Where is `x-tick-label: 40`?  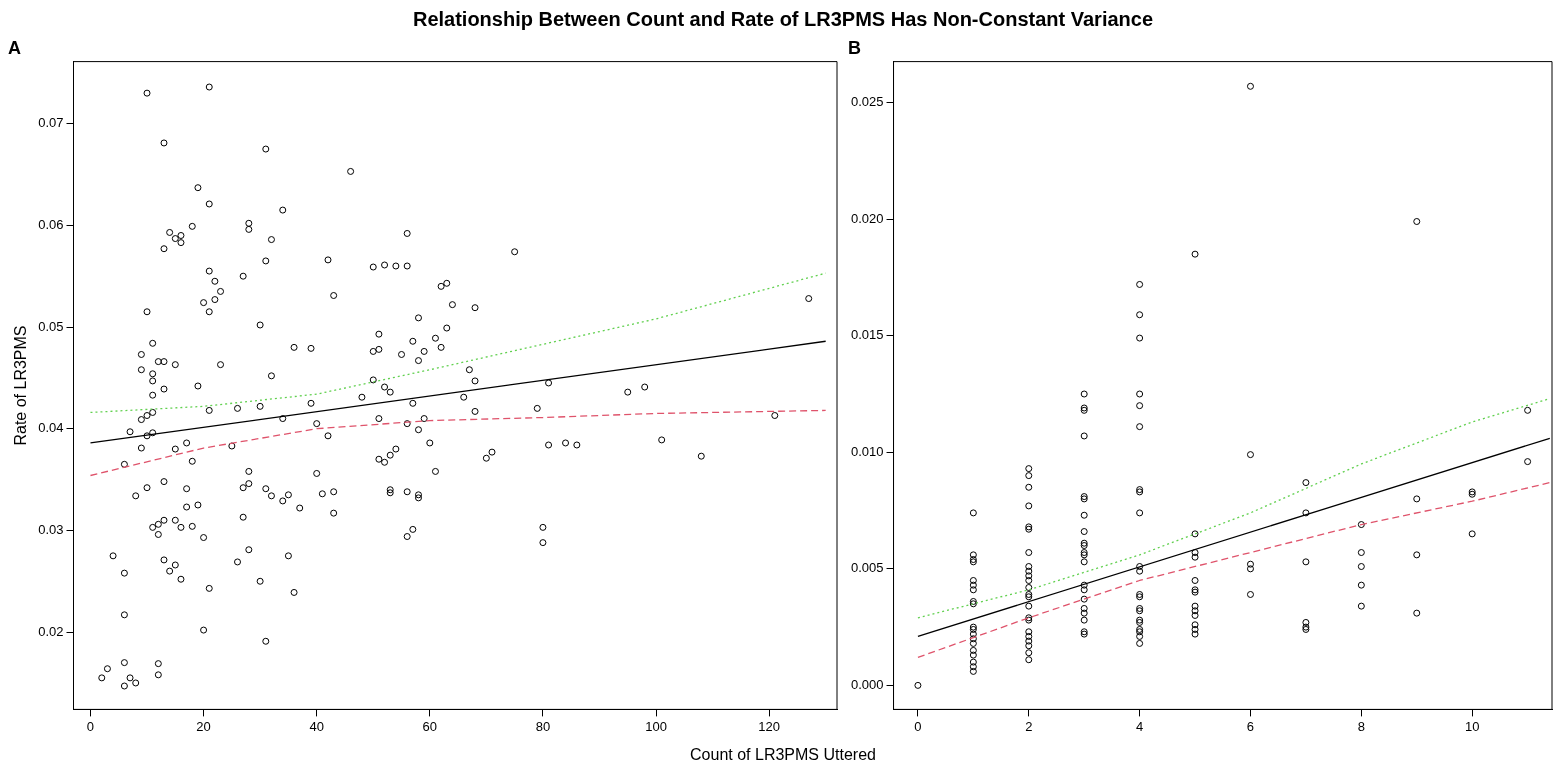 x-tick-label: 40 is located at coordinates (316, 726).